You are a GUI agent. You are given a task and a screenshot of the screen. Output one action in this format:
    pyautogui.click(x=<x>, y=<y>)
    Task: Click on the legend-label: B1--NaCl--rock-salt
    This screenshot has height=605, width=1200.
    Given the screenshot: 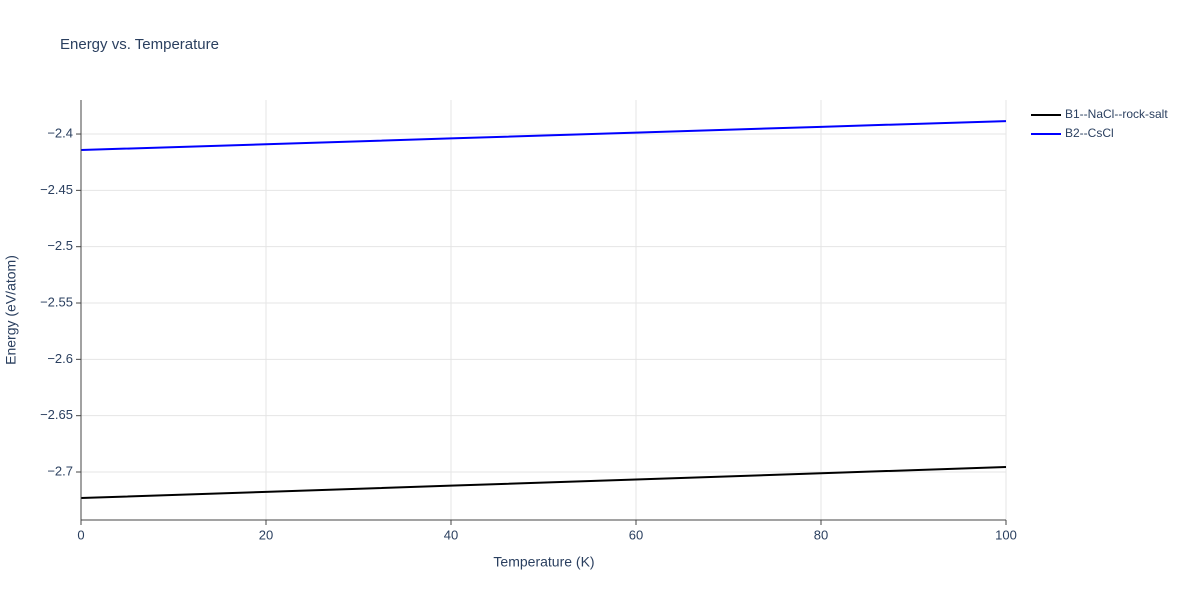 What is the action you would take?
    pyautogui.click(x=1116, y=114)
    